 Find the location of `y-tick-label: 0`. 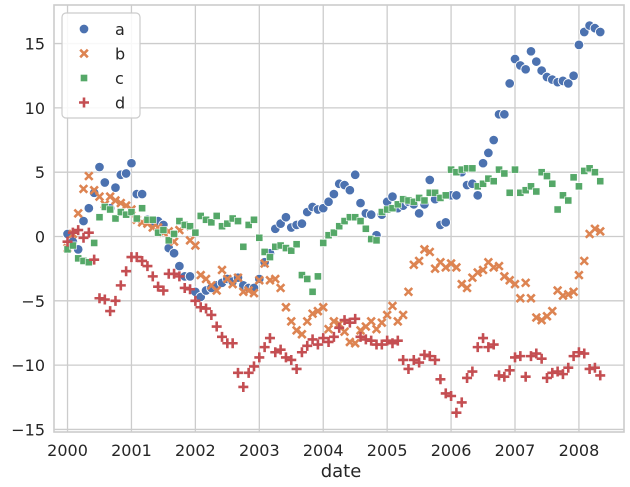

y-tick-label: 0 is located at coordinates (40, 237).